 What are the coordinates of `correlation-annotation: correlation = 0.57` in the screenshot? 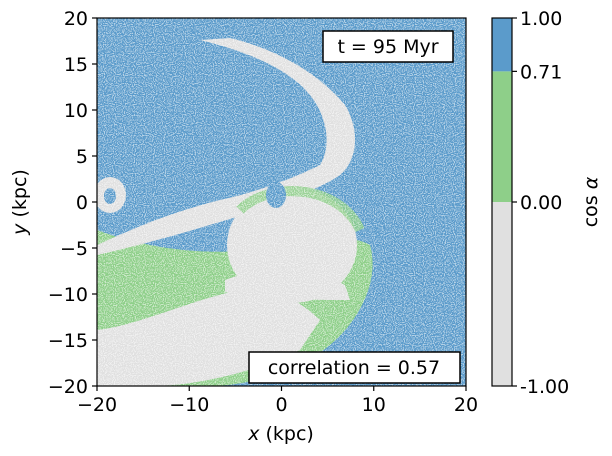 It's located at (354, 367).